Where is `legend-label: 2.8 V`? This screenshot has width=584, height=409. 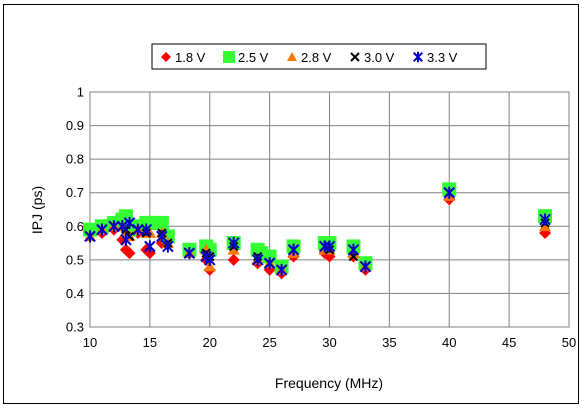 legend-label: 2.8 V is located at coordinates (316, 57).